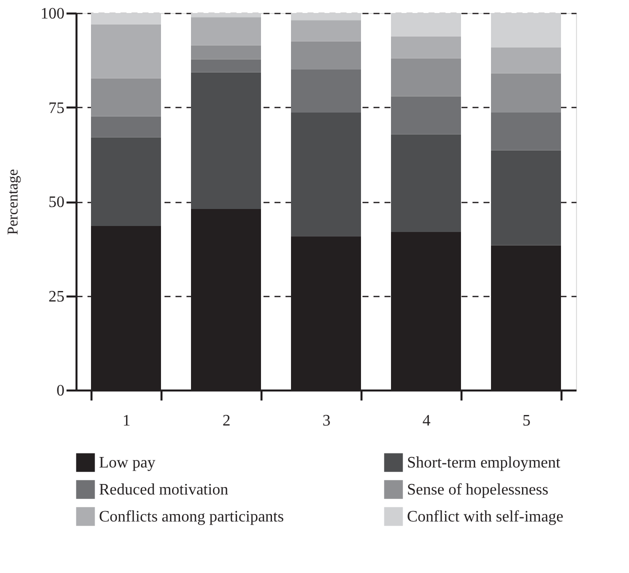 The image size is (629, 573). What do you see at coordinates (52, 14) in the screenshot?
I see `y-tick-label: 100` at bounding box center [52, 14].